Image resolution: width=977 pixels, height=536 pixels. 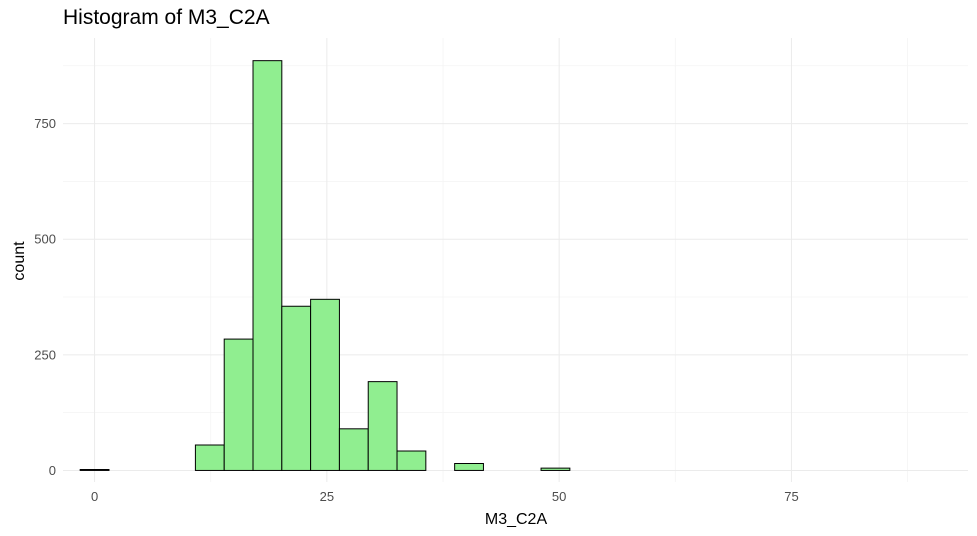 What do you see at coordinates (559, 496) in the screenshot?
I see `x-tick-label: 50` at bounding box center [559, 496].